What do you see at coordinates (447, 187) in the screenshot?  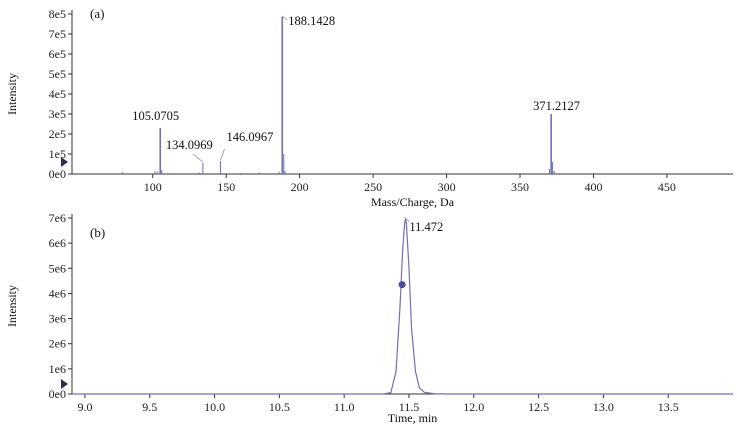 I see `x-tick-label: 300` at bounding box center [447, 187].